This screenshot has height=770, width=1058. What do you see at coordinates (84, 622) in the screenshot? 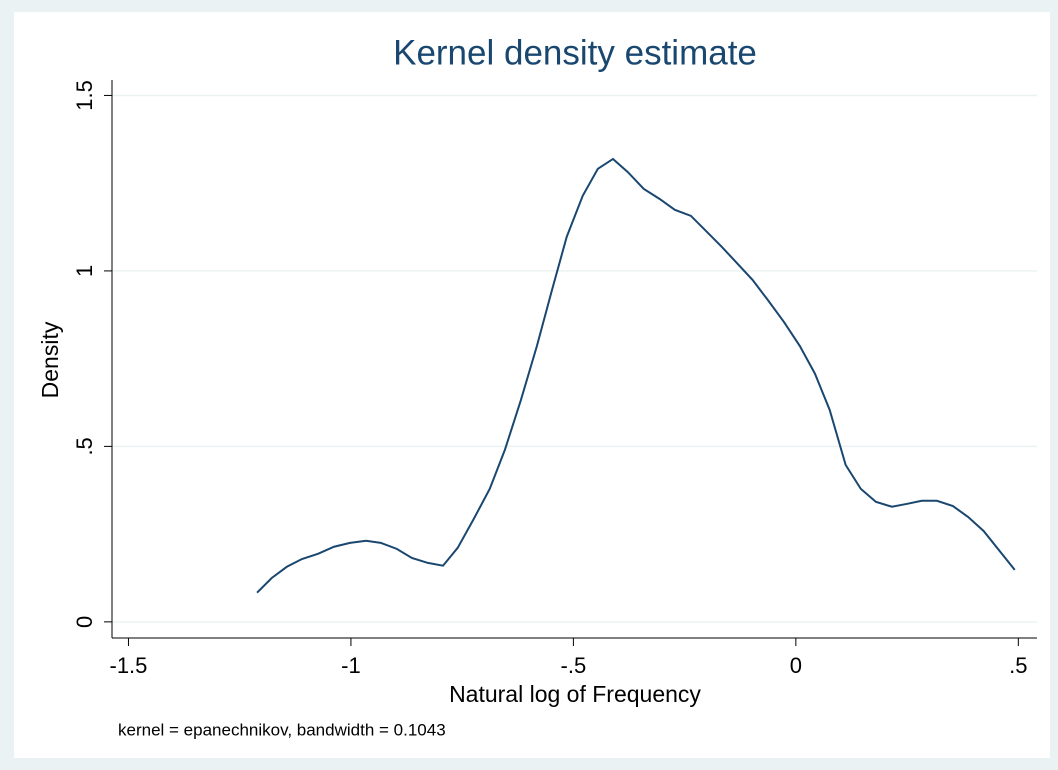
I see `y-tick-label: 0` at bounding box center [84, 622].